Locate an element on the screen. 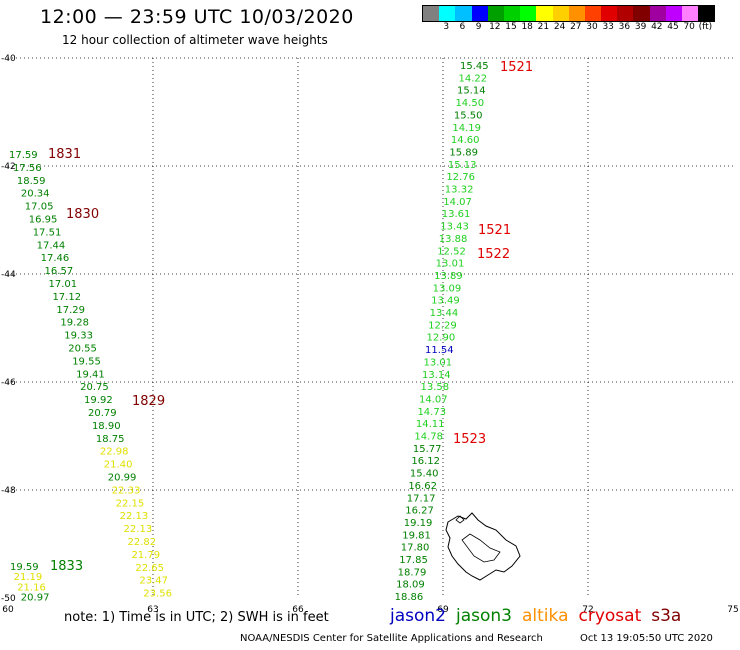  wave-height-label: 20.34 is located at coordinates (35, 194).